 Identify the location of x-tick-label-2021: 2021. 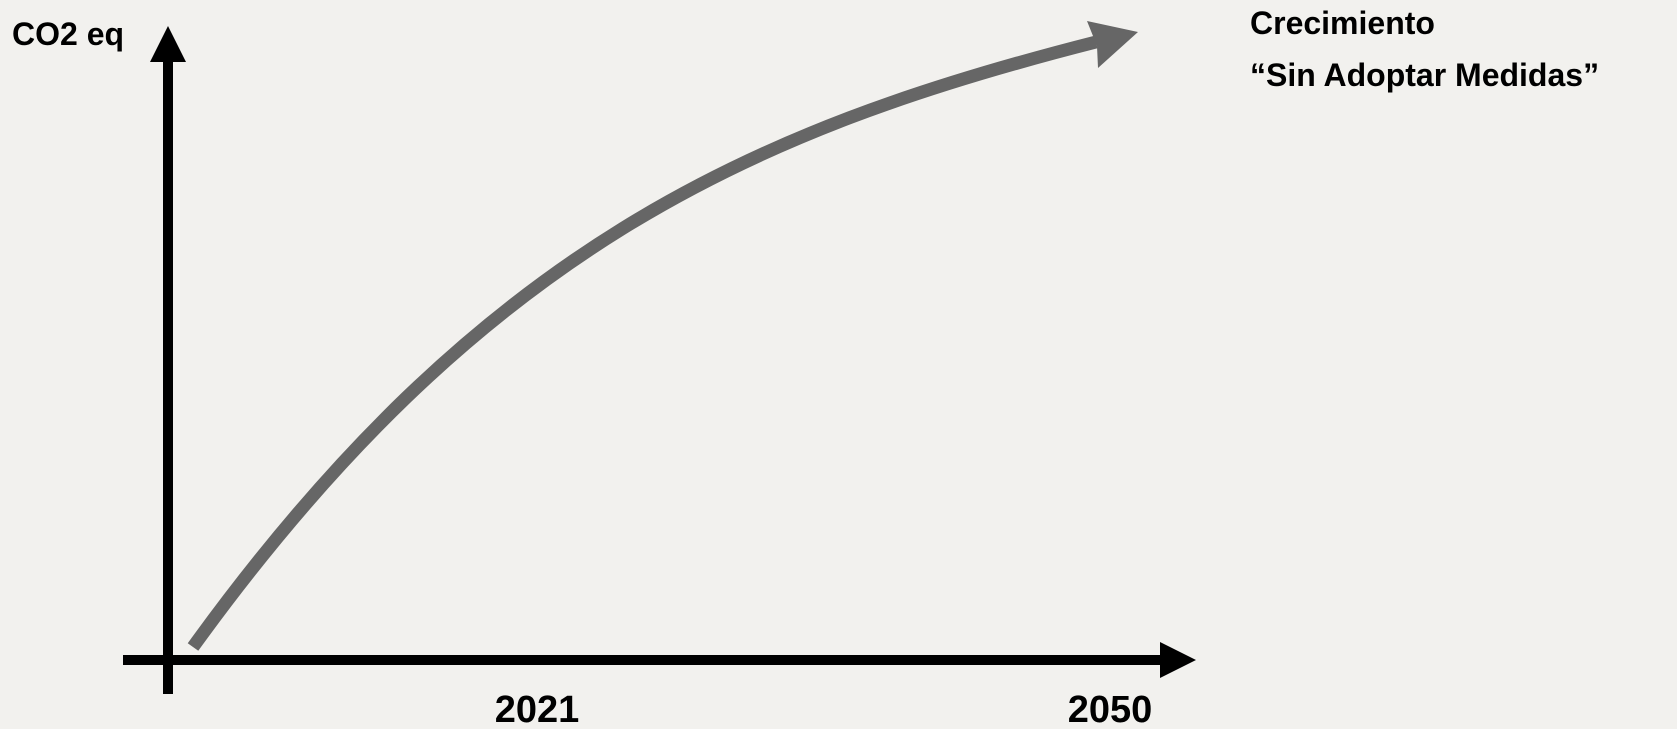
(537, 709).